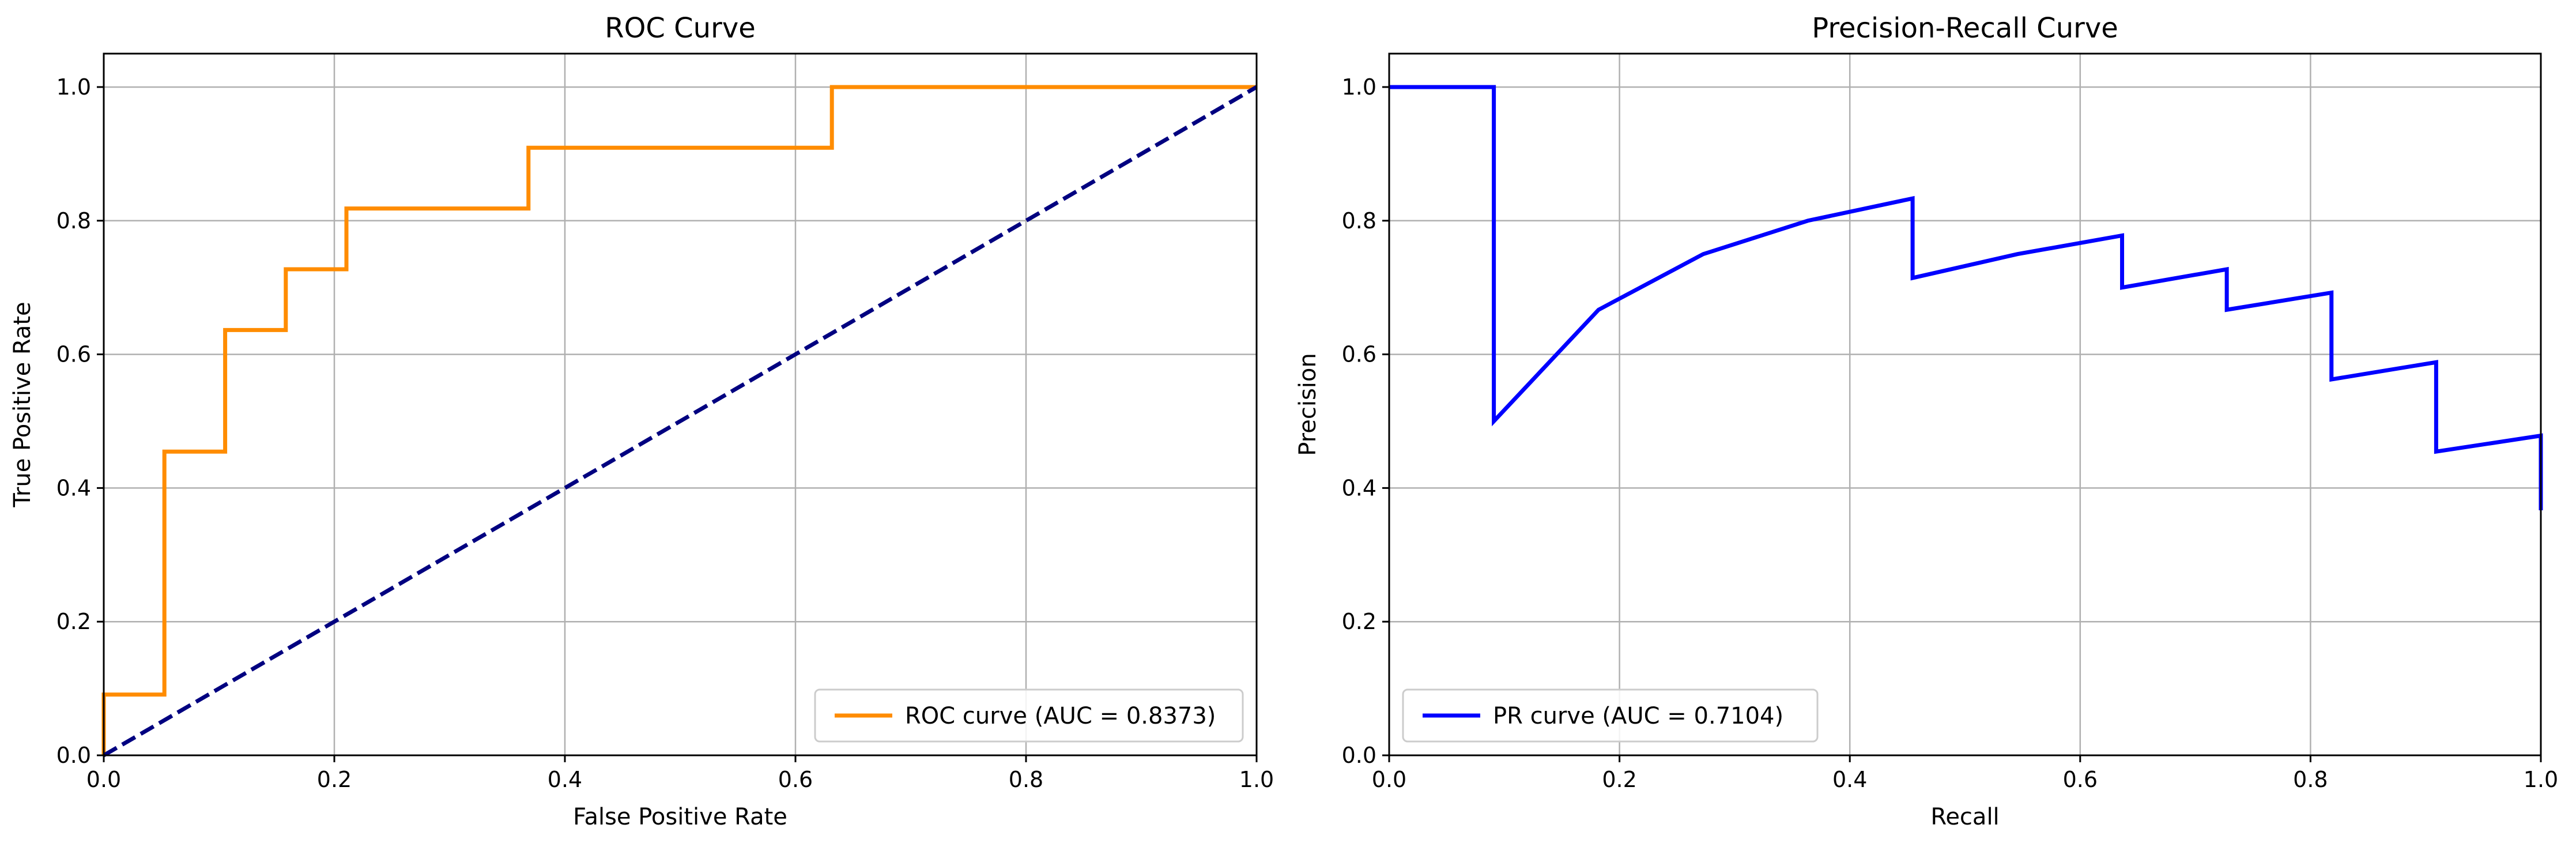 The width and height of the screenshot is (2576, 847). Describe the element at coordinates (73, 487) in the screenshot. I see `roc-y-tick-label-2: 0.4` at that location.